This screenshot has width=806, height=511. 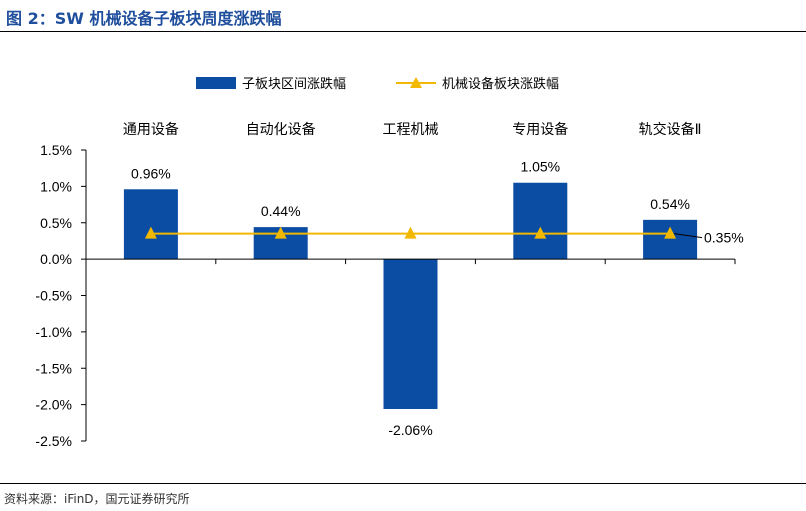 I want to click on source-note: 资料来源：iFinD，国元证券研究所, so click(x=97, y=499).